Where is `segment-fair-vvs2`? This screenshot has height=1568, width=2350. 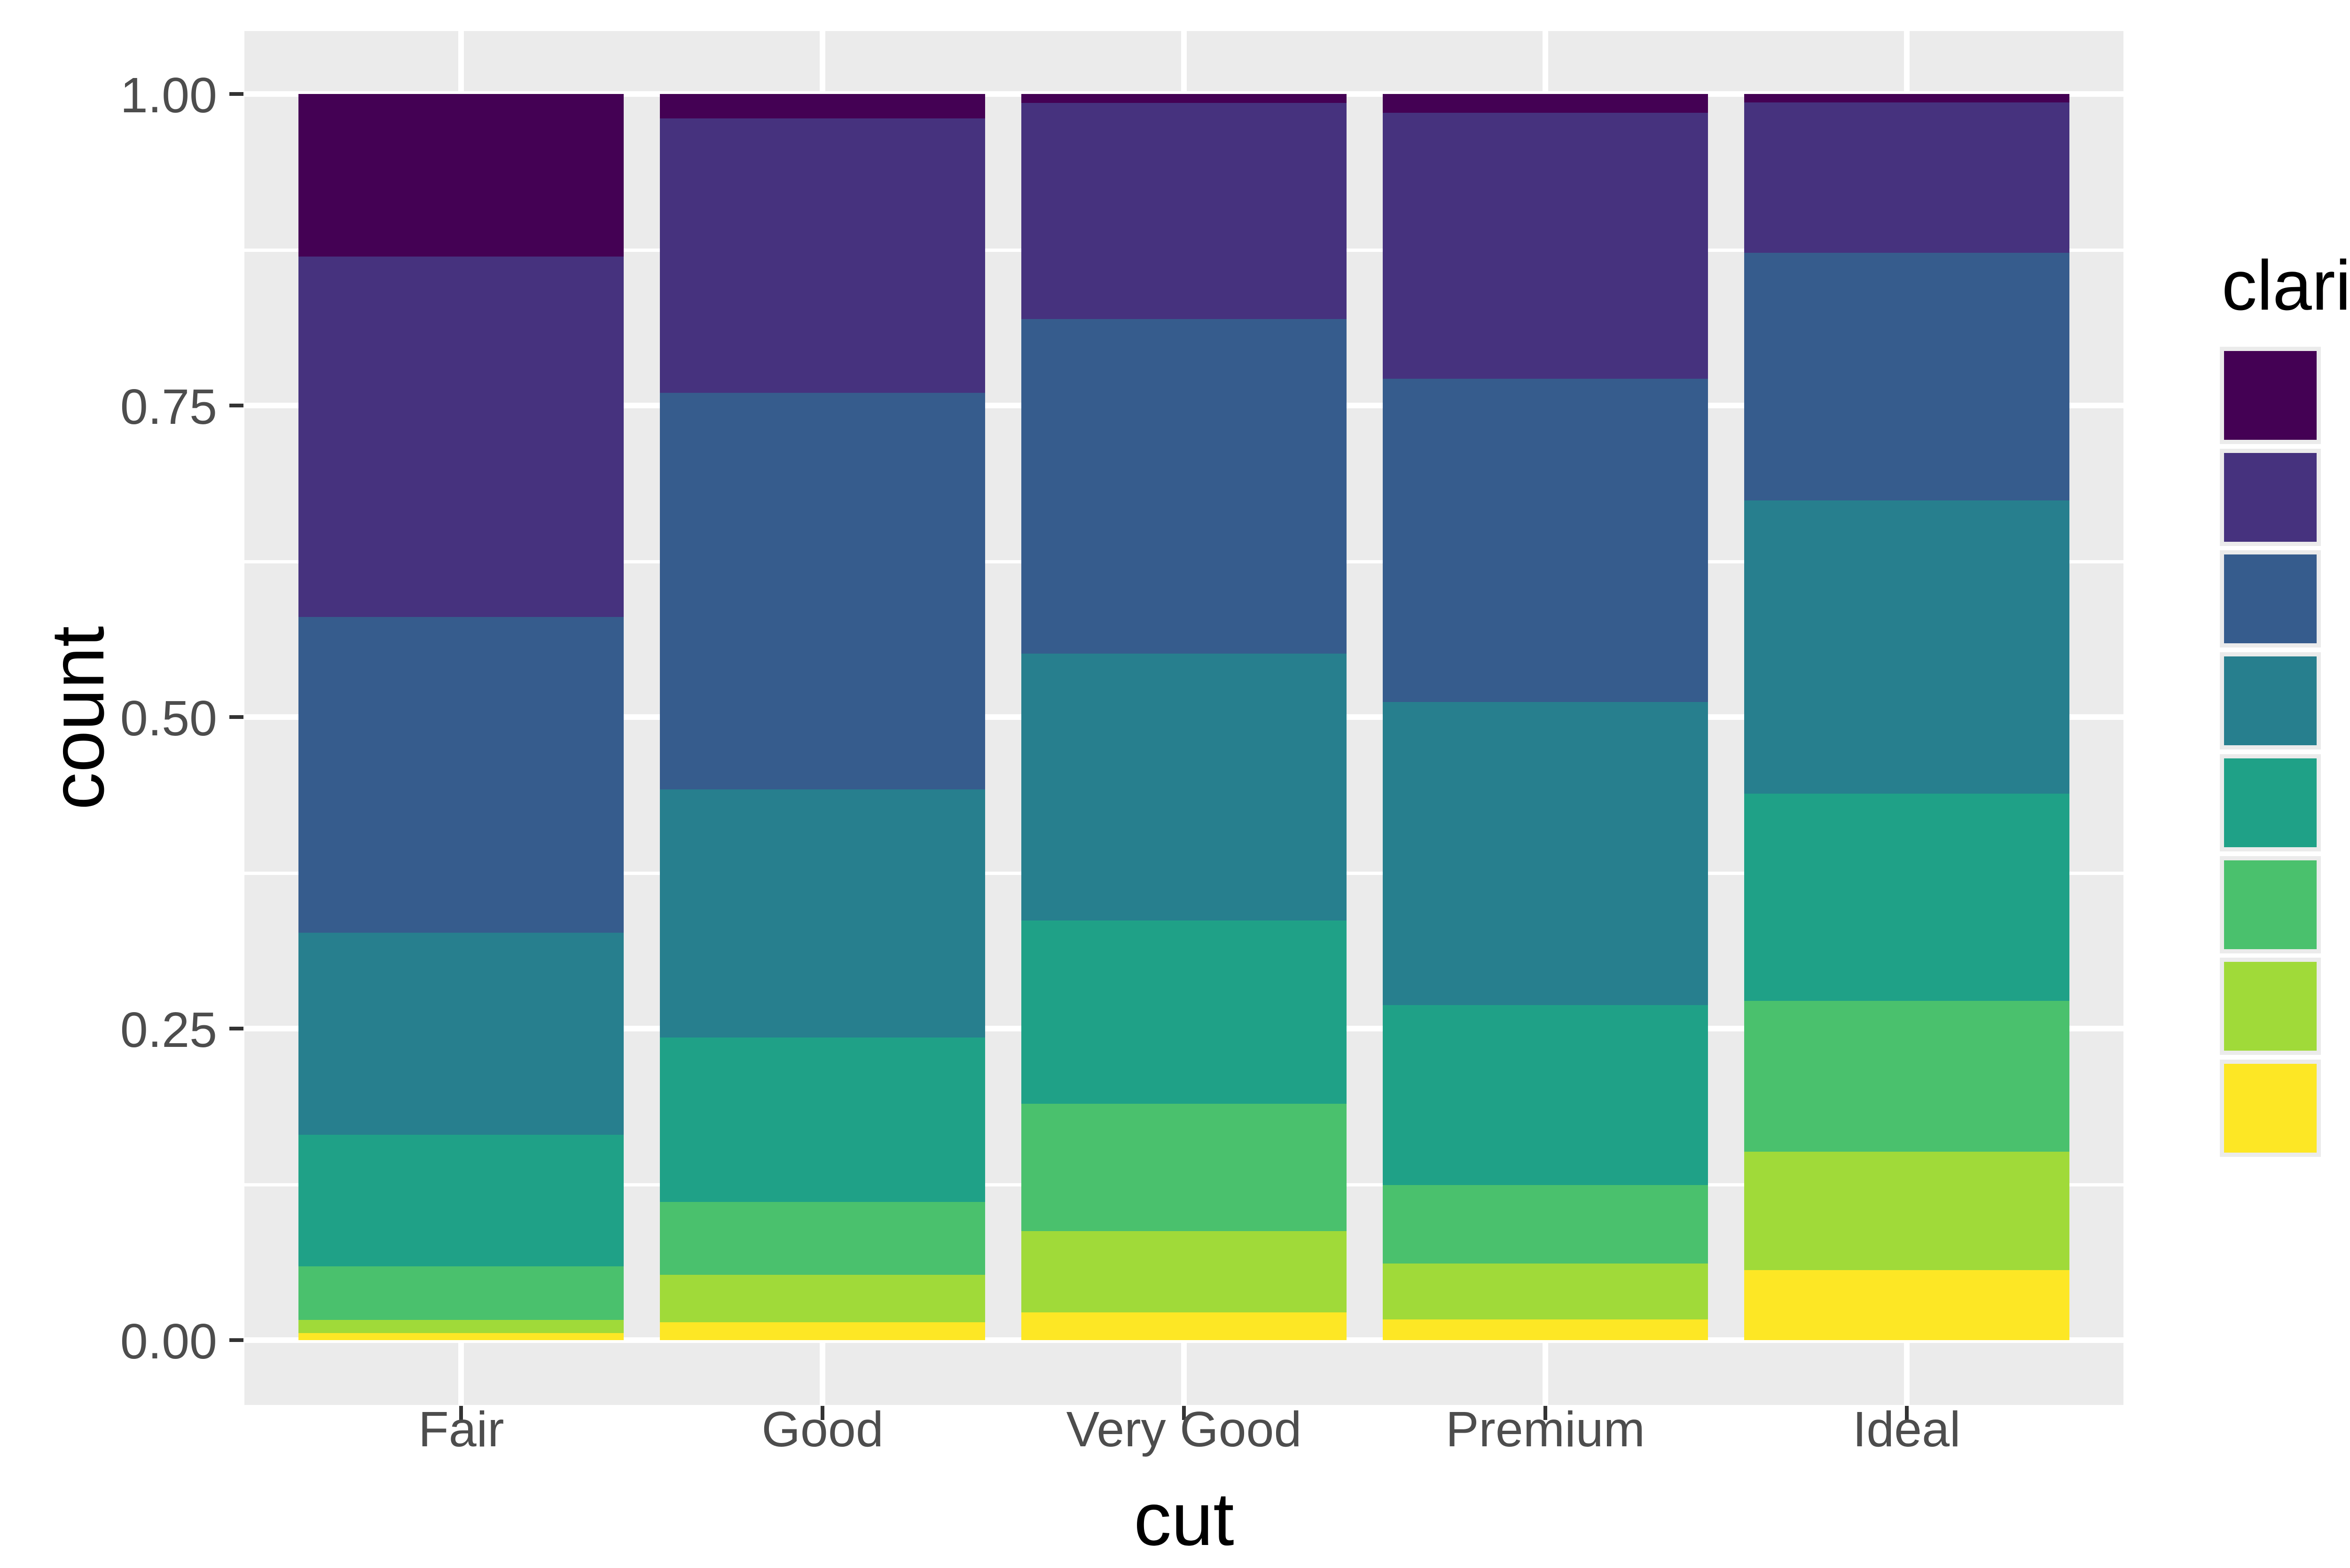
segment-fair-vvs2 is located at coordinates (461, 1293).